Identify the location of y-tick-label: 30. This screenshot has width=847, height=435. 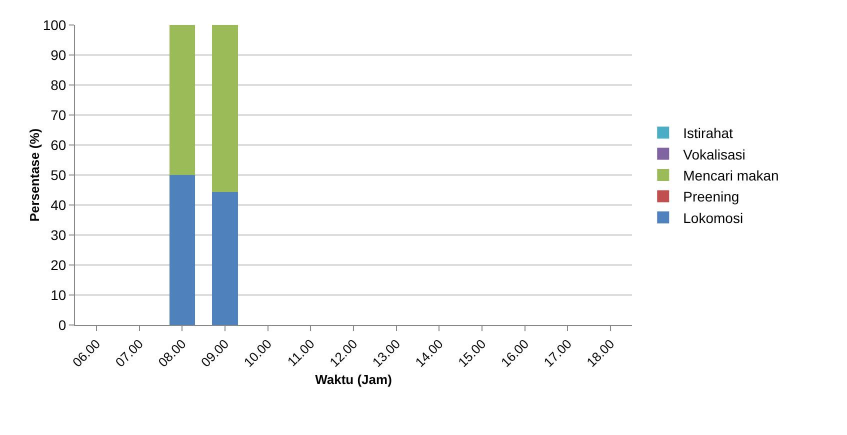
(58, 234).